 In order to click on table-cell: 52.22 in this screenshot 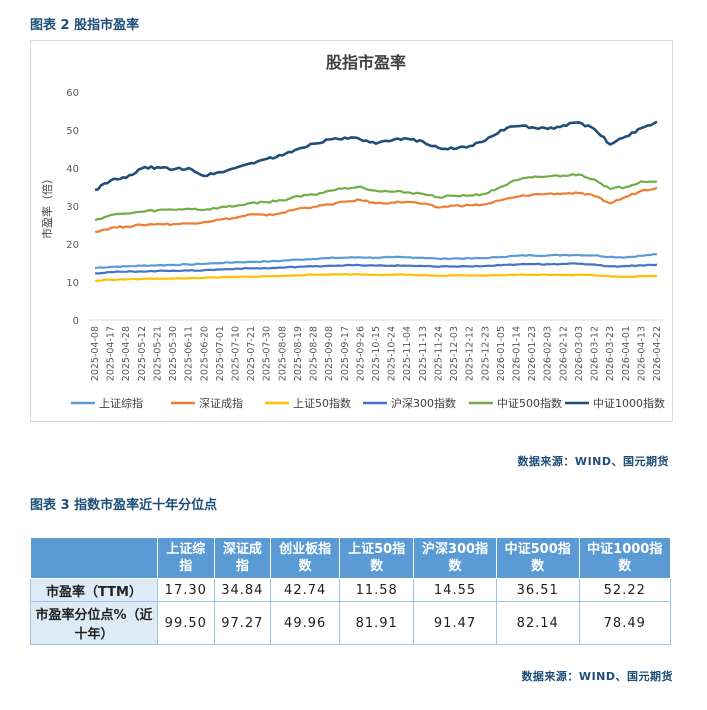, I will do `click(625, 590)`.